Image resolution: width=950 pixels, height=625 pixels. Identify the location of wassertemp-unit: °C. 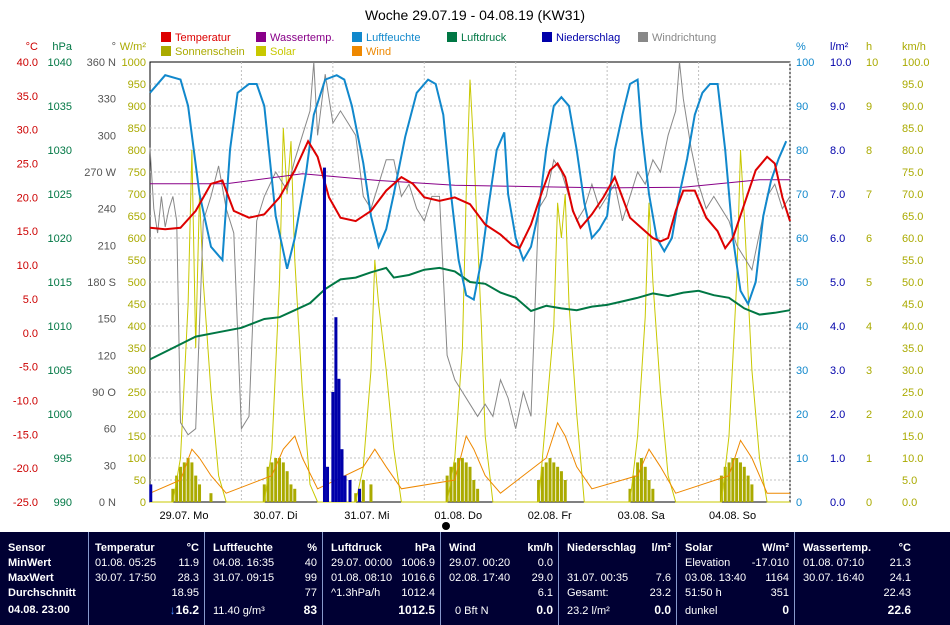
(904, 548).